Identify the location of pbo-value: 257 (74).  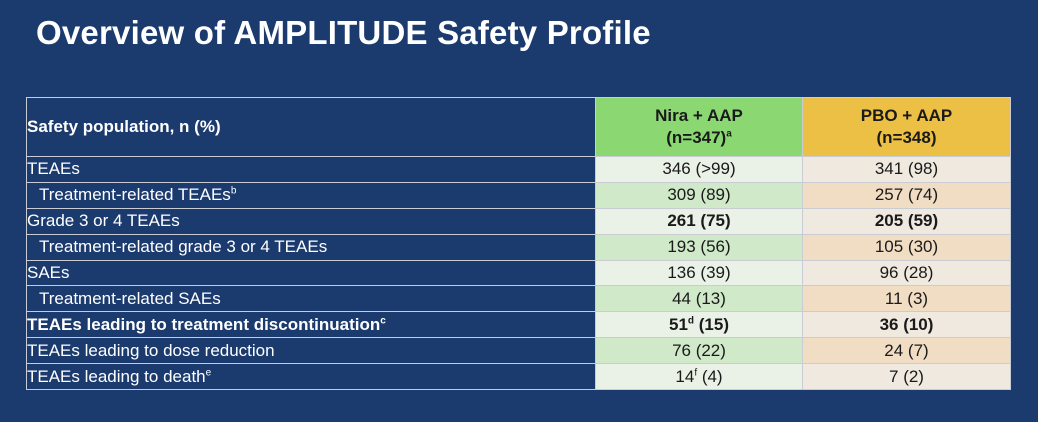
(906, 195).